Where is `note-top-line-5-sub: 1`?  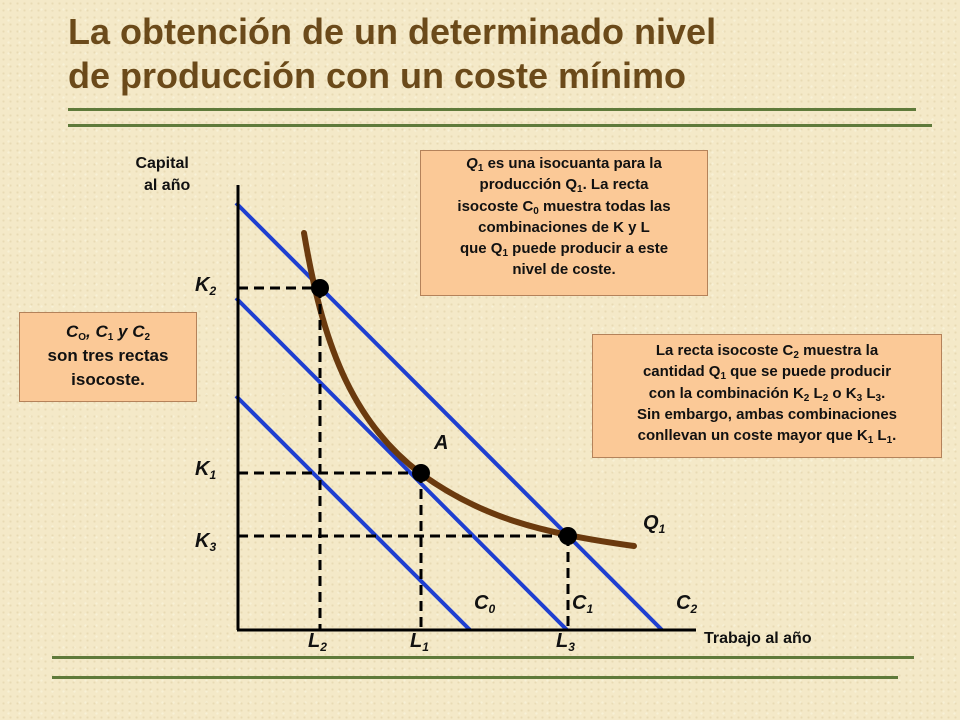 note-top-line-5-sub: 1 is located at coordinates (505, 254).